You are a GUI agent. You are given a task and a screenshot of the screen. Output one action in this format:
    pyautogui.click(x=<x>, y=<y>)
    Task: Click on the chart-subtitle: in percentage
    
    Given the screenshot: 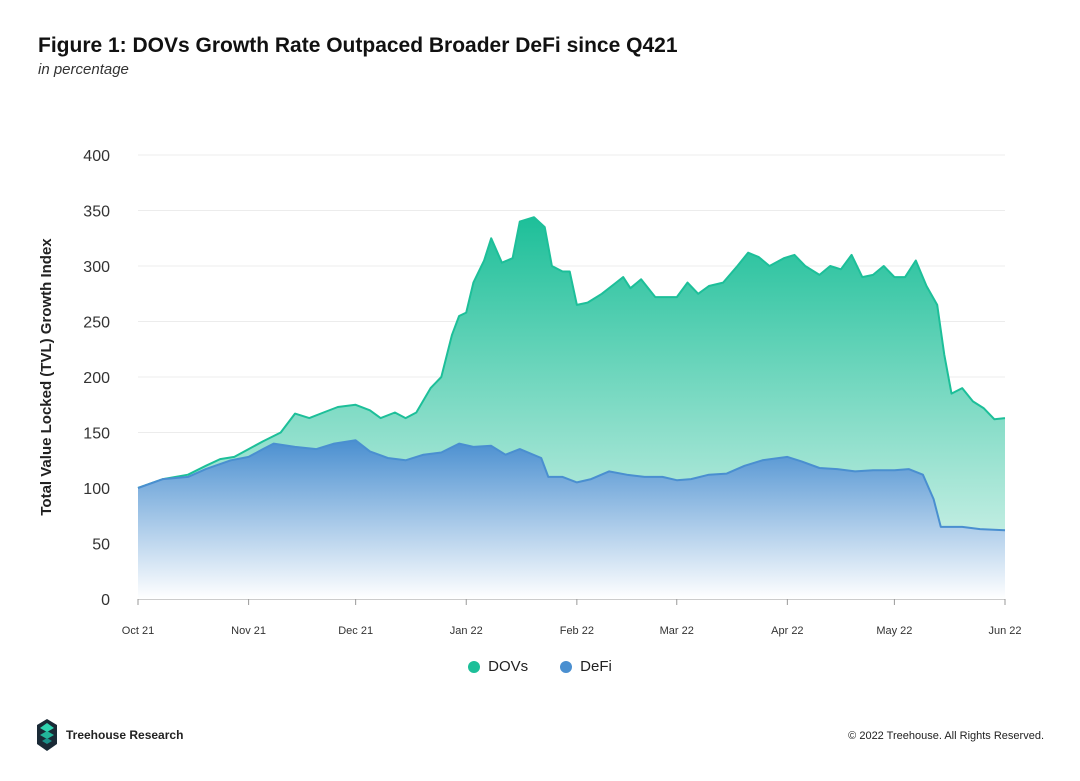 What is the action you would take?
    pyautogui.click(x=83, y=69)
    